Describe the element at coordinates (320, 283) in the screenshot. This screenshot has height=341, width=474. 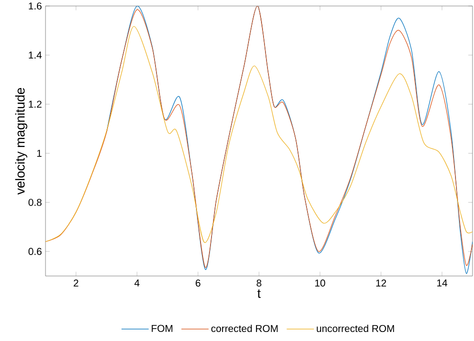
I see `x-tick-label: 10` at that location.